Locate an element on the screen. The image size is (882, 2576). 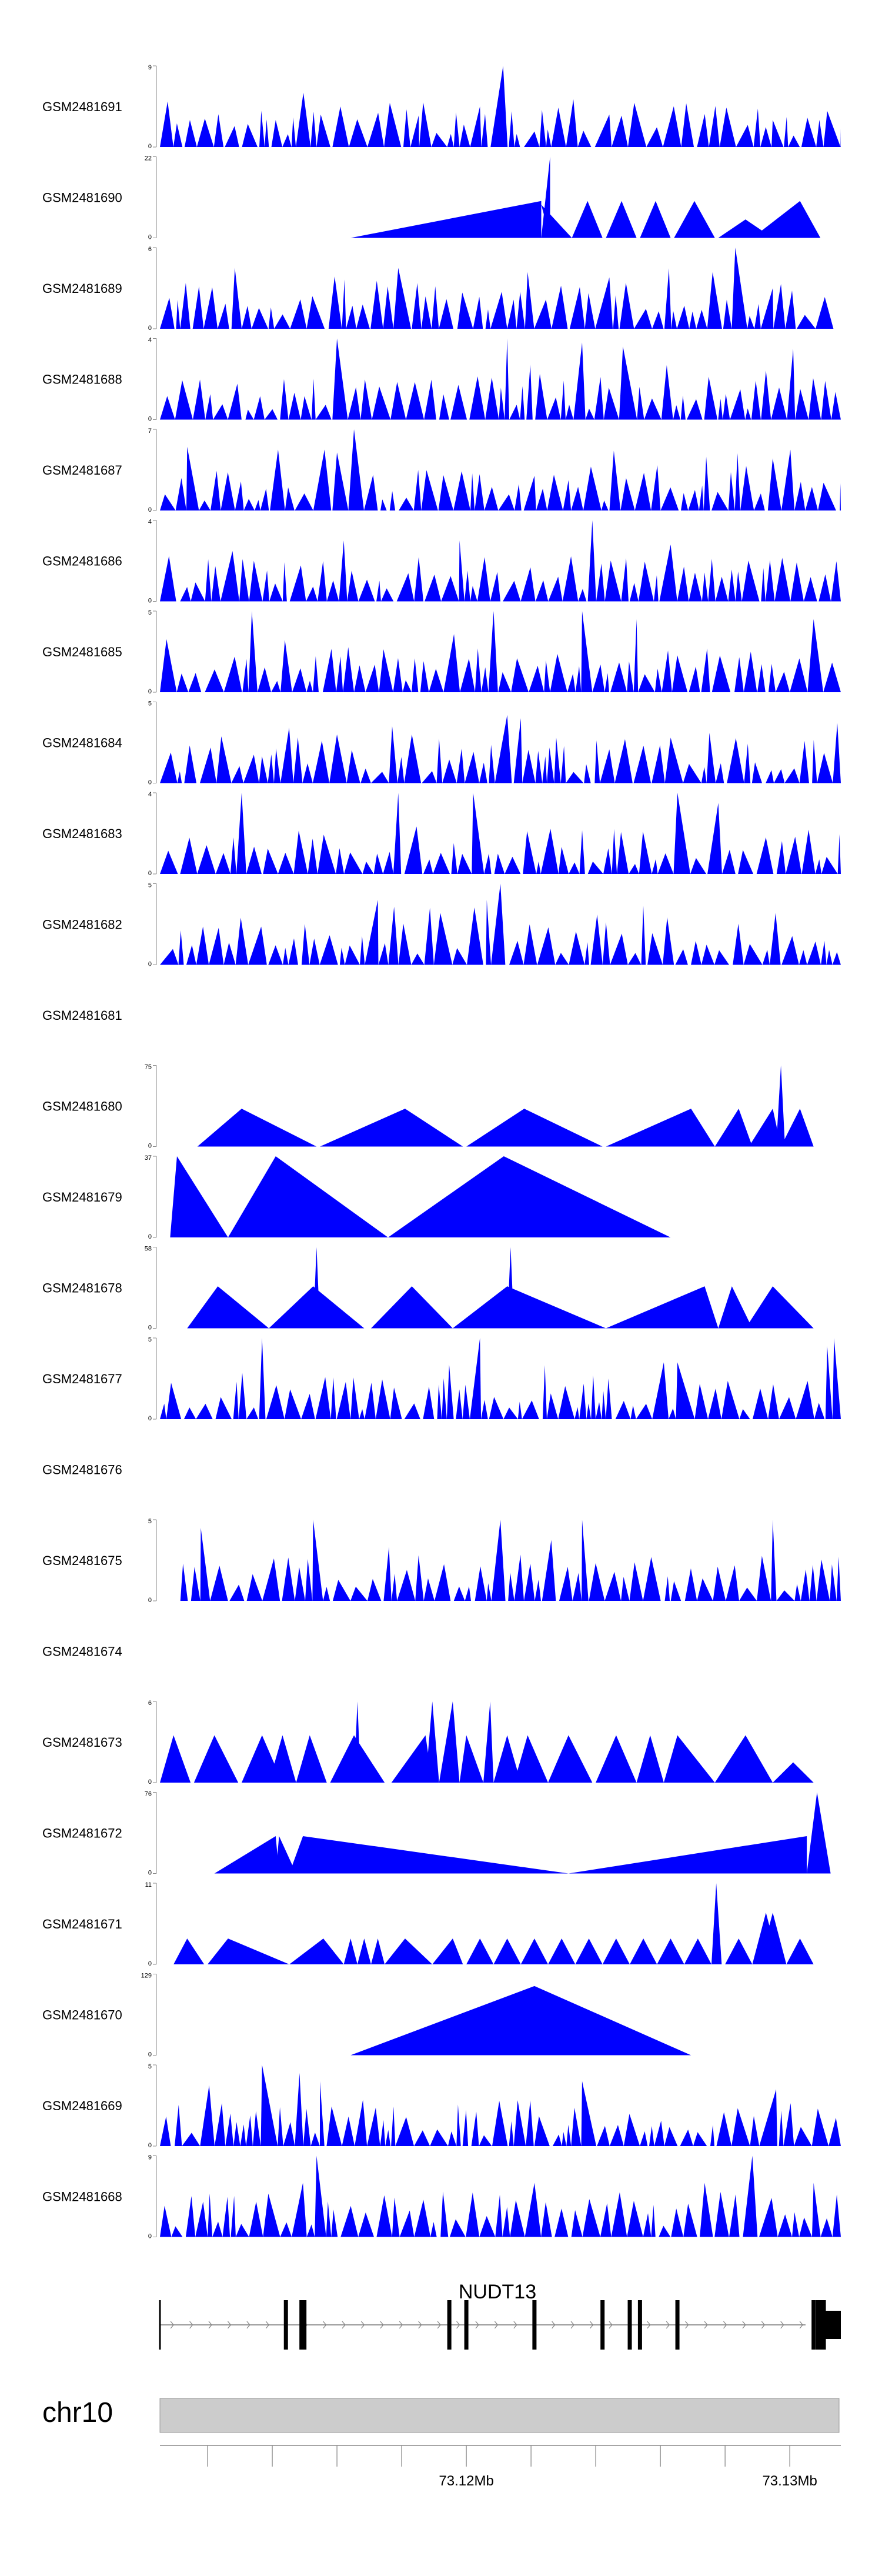
track-GSM2481682: GSM2481682 5 0 is located at coordinates (441, 925).